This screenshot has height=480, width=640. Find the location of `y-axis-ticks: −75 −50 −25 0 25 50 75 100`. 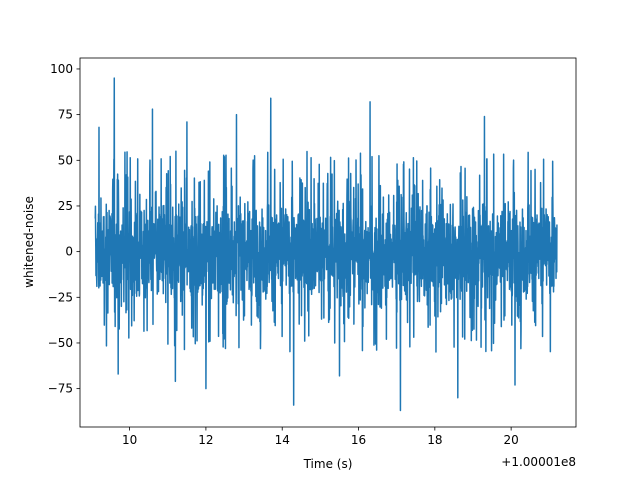

y-axis-ticks: −75 −50 −25 0 25 50 75 100 is located at coordinates (64, 229).